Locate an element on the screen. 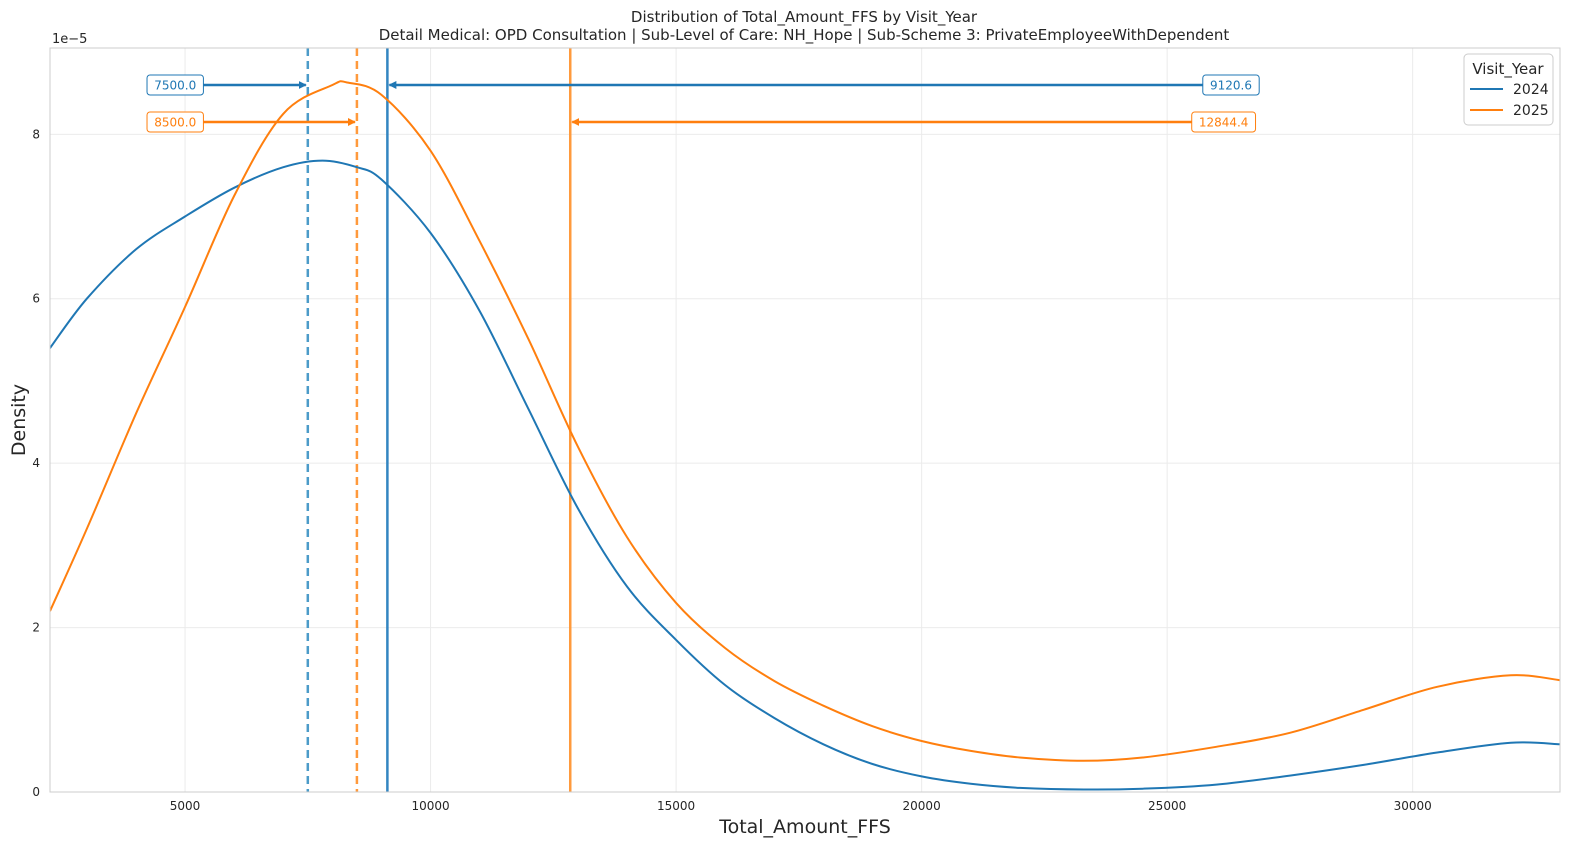 Image resolution: width=1589 pixels, height=857 pixels. y-tick-label: 2 is located at coordinates (36, 628).